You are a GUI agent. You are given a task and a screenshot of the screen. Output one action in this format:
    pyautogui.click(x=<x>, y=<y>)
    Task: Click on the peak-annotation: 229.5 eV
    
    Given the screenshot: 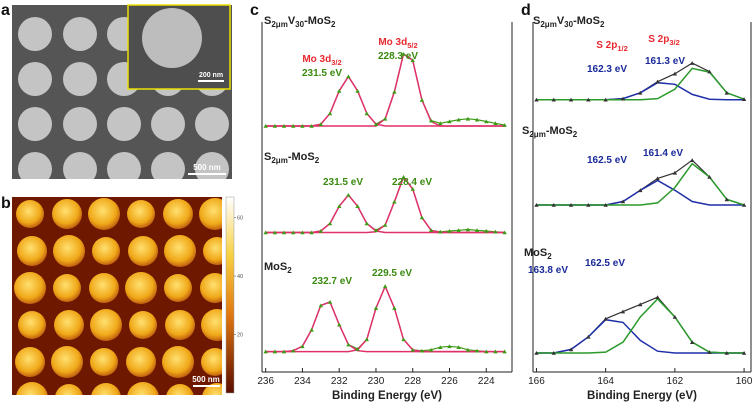 What is the action you would take?
    pyautogui.click(x=392, y=273)
    